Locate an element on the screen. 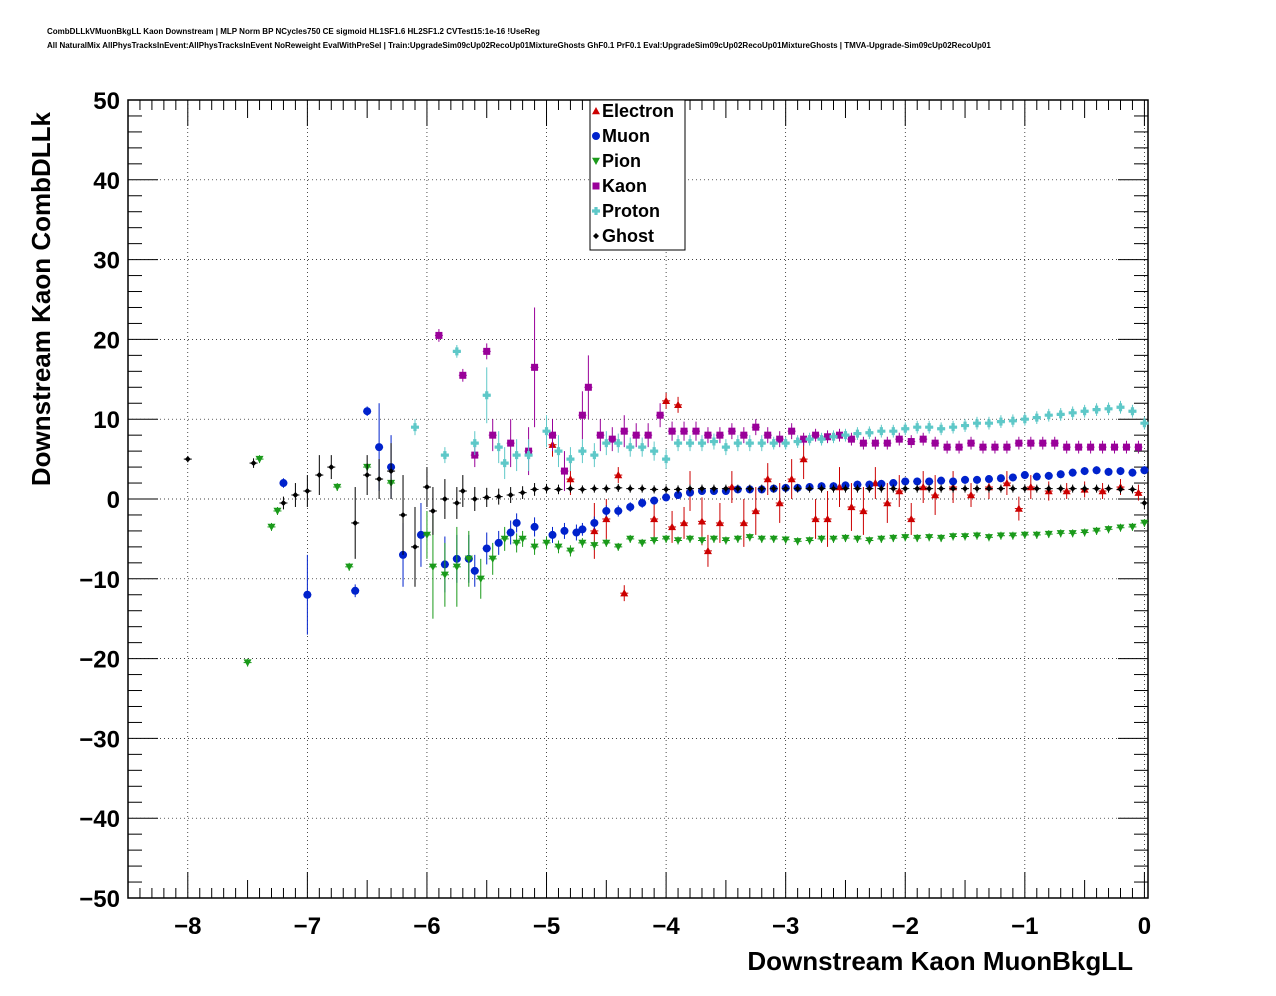  y-tick-label: 50 is located at coordinates (106, 101).